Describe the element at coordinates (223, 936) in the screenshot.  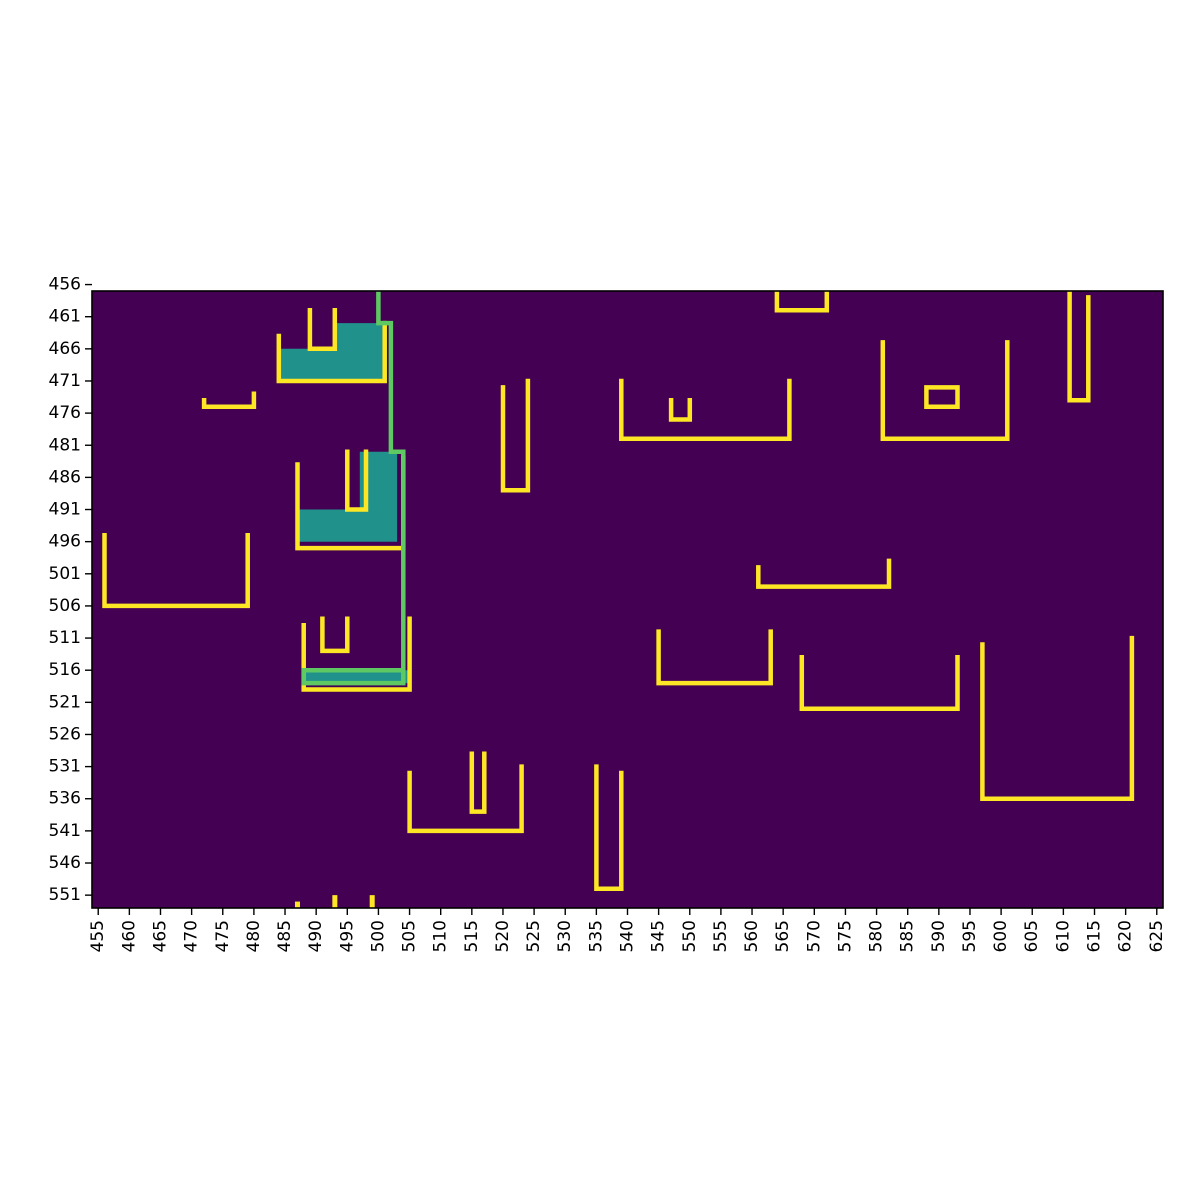
I see `x-tick-label: 475` at that location.